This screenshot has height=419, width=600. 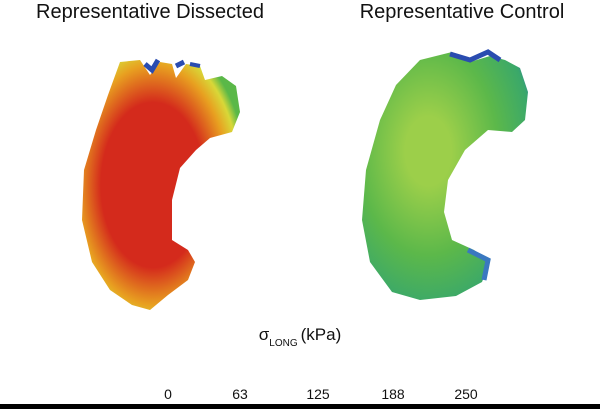 What do you see at coordinates (150, 12) in the screenshot?
I see `panel-title: Representative Dissected` at bounding box center [150, 12].